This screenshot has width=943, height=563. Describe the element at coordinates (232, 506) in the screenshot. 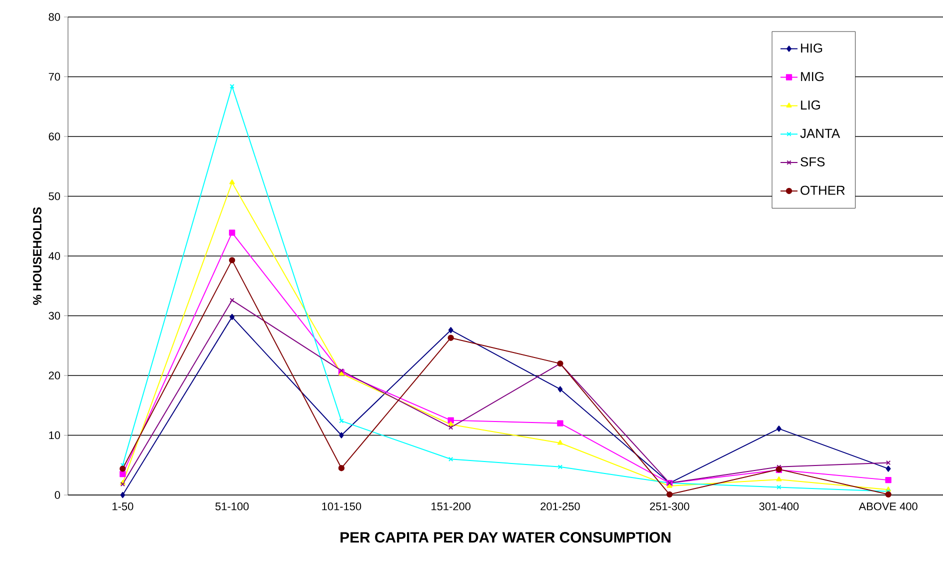

I see `x-tick-label: 51-100` at that location.